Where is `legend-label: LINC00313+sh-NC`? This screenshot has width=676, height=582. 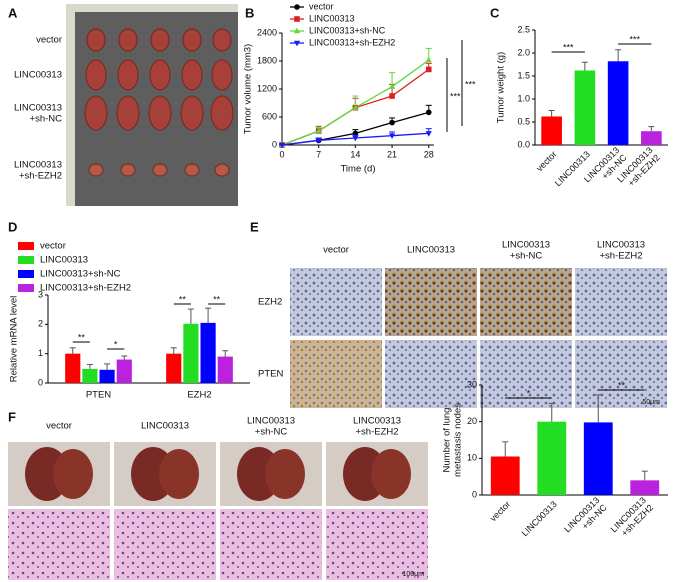 legend-label: LINC00313+sh-NC is located at coordinates (80, 274).